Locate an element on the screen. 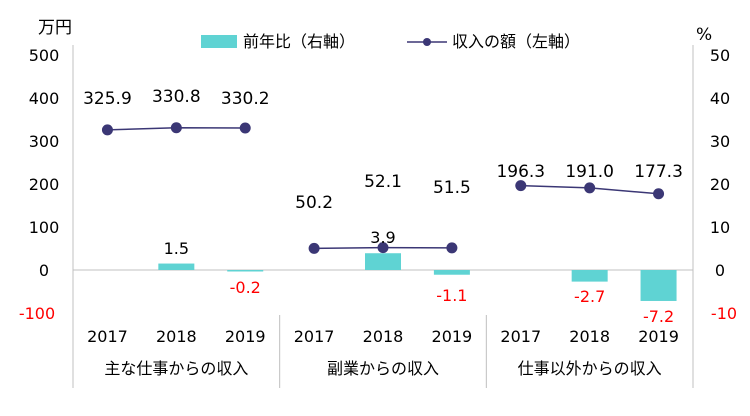 This screenshot has width=750, height=416. line-data-label: 330.2 is located at coordinates (245, 99).